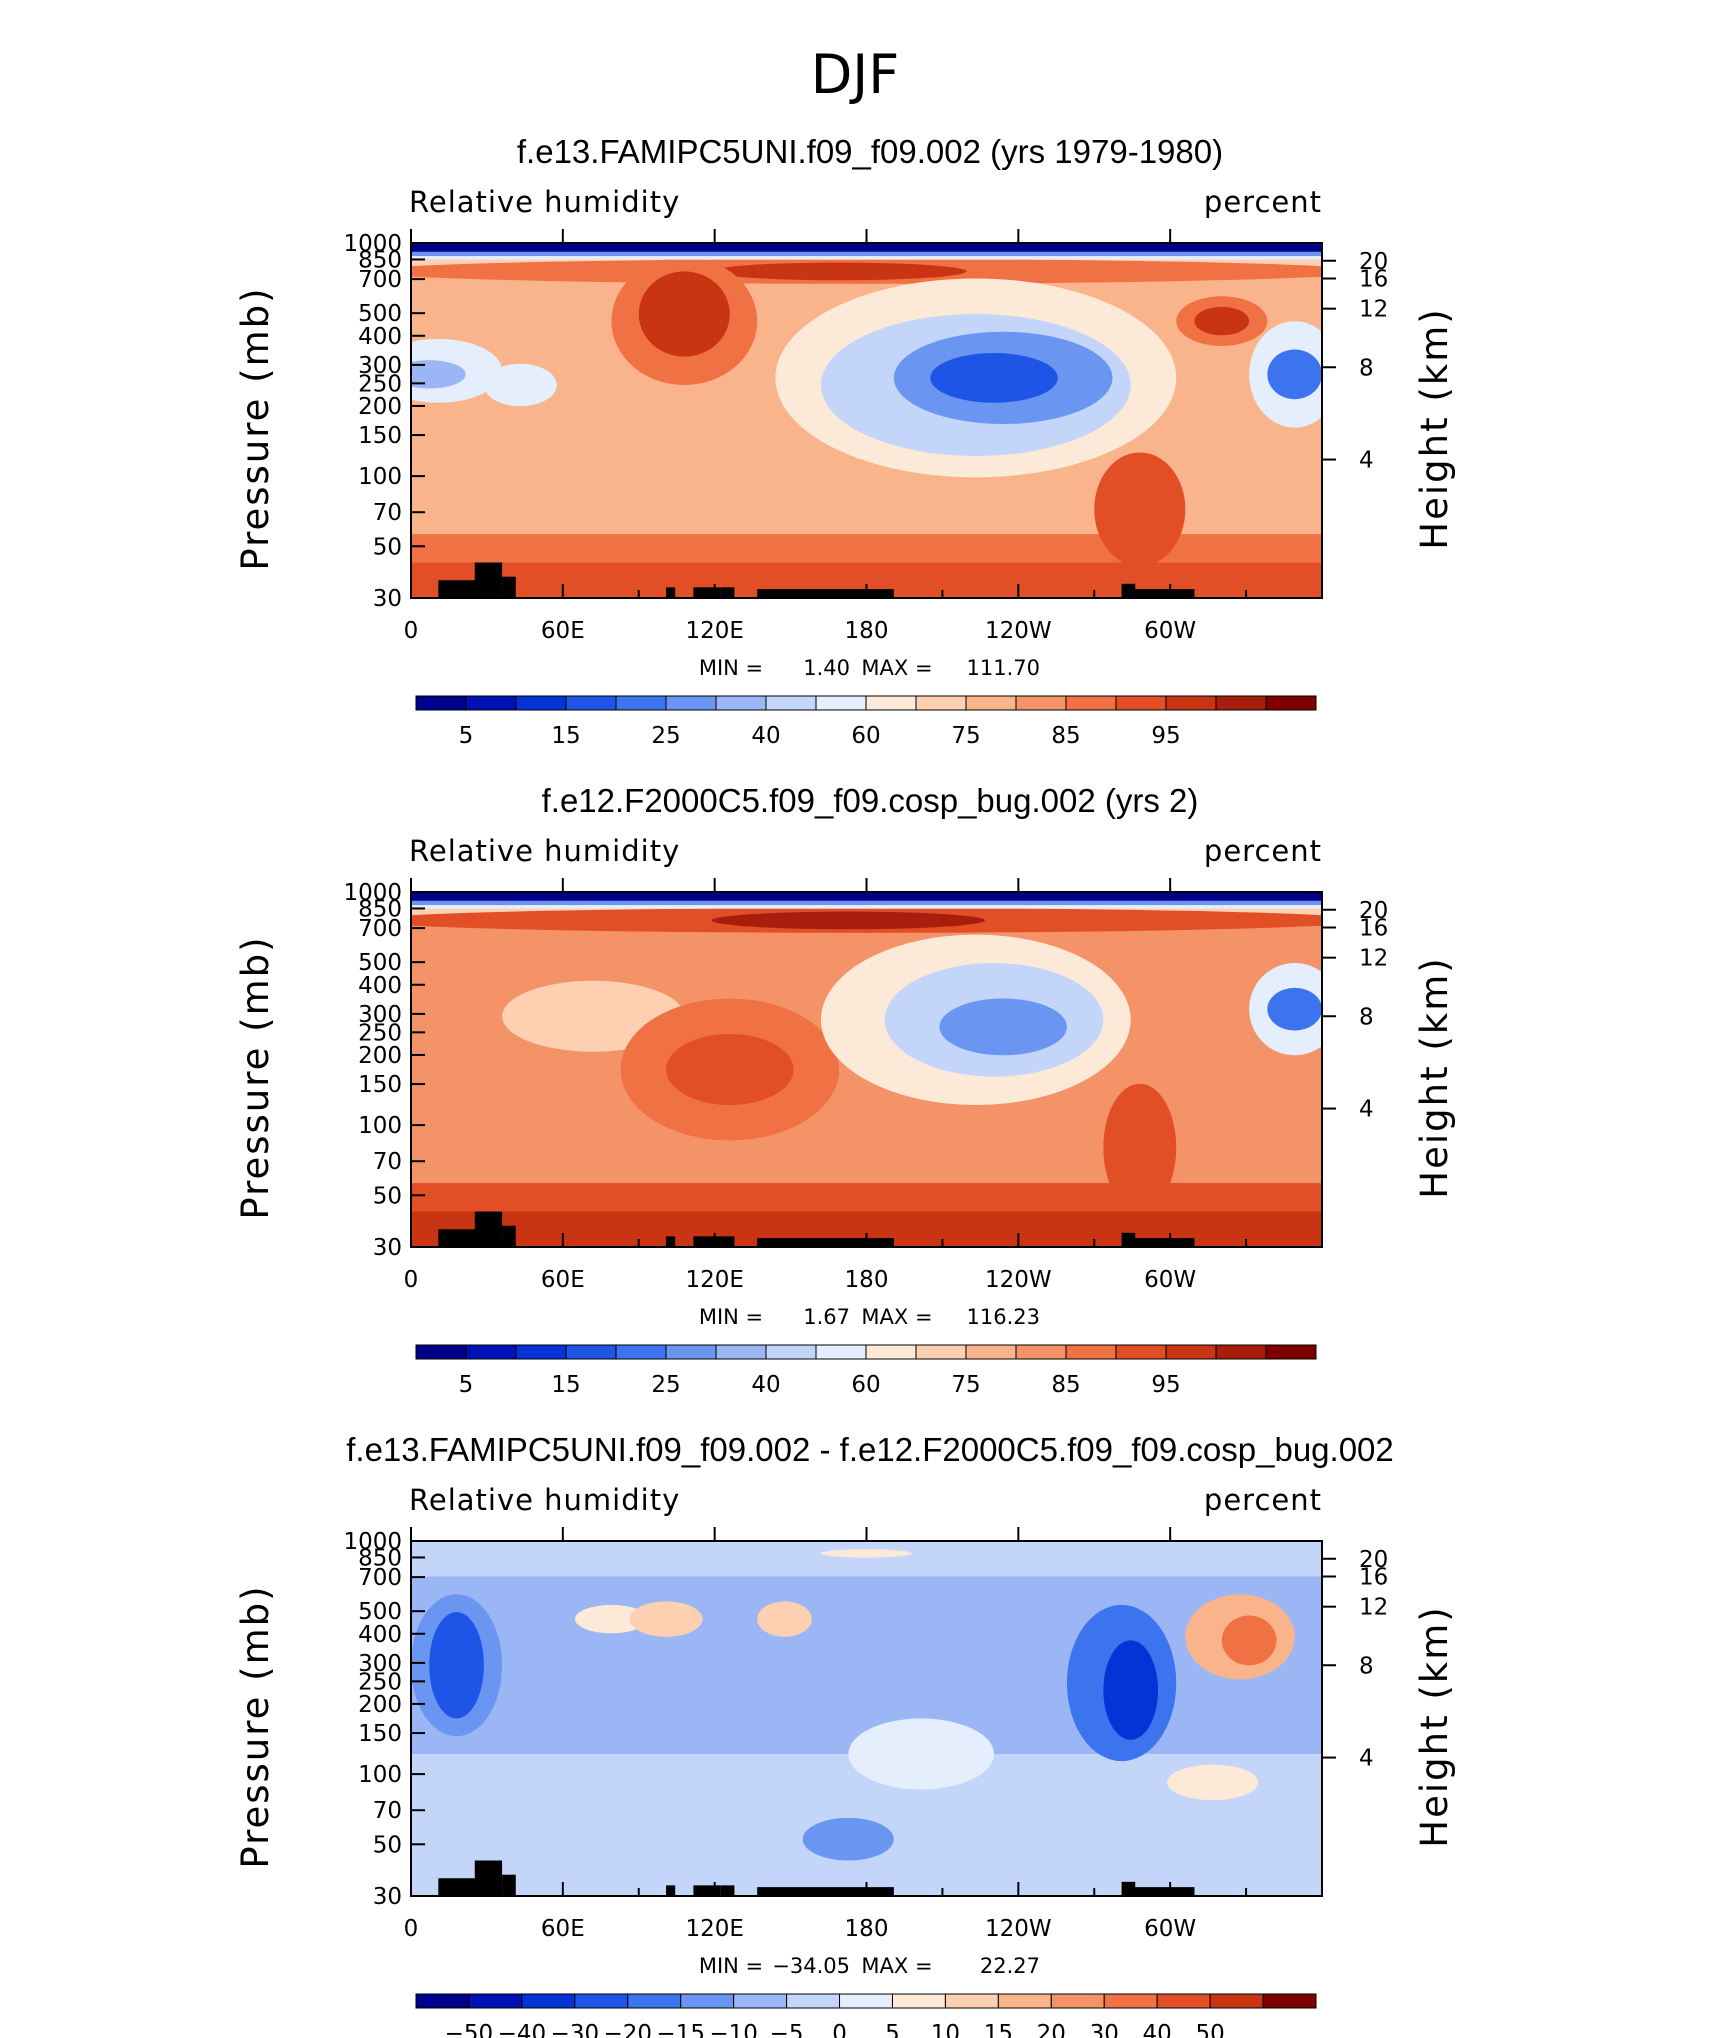  I want to click on colorbar-tick-label: −20, so click(627, 2029).